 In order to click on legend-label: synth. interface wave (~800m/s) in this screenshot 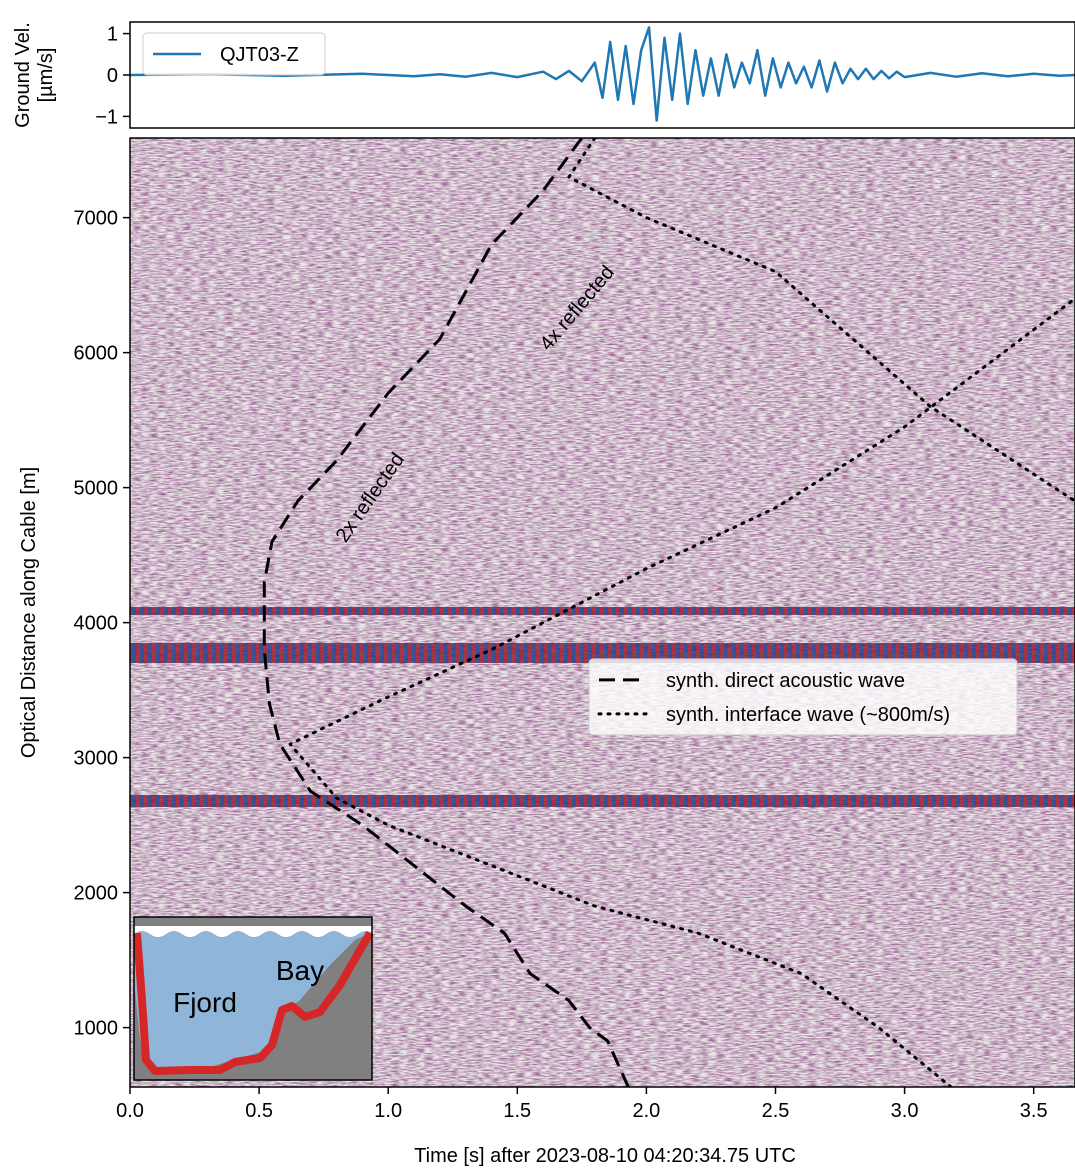, I will do `click(808, 715)`.